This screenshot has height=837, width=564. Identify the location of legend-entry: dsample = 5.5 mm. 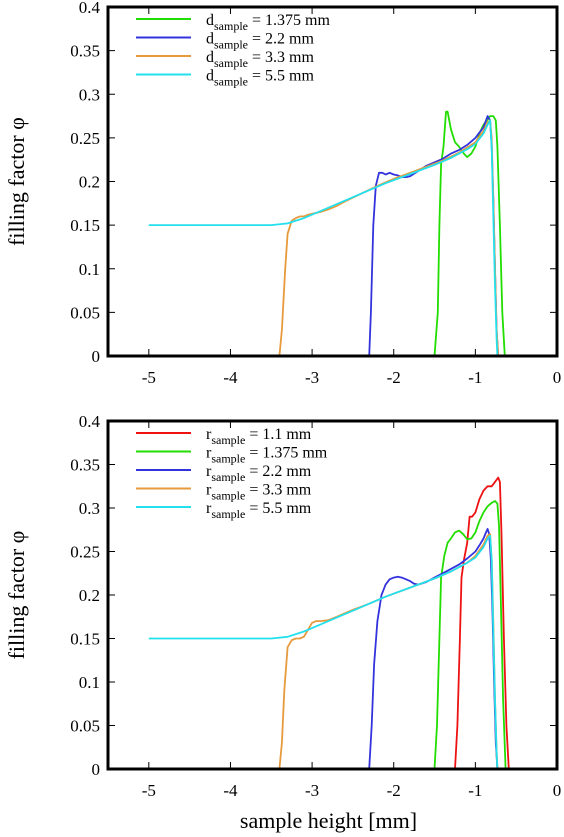
(260, 78).